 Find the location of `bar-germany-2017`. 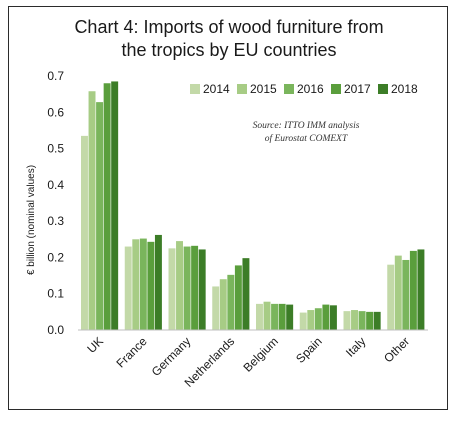

bar-germany-2017 is located at coordinates (195, 287).